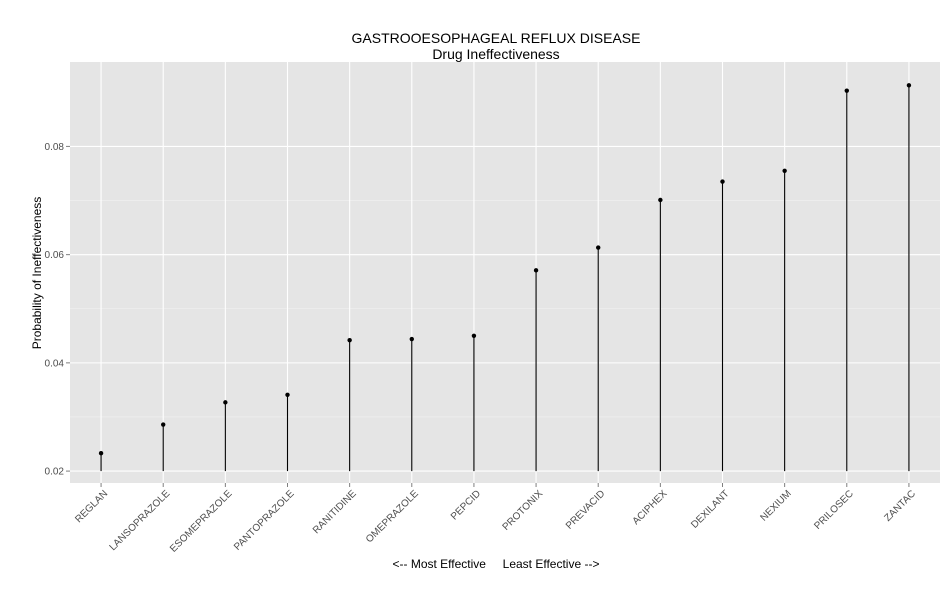 This screenshot has height=600, width=950. Describe the element at coordinates (335, 512) in the screenshot. I see `x-tick-label: RANITIDINE` at that location.